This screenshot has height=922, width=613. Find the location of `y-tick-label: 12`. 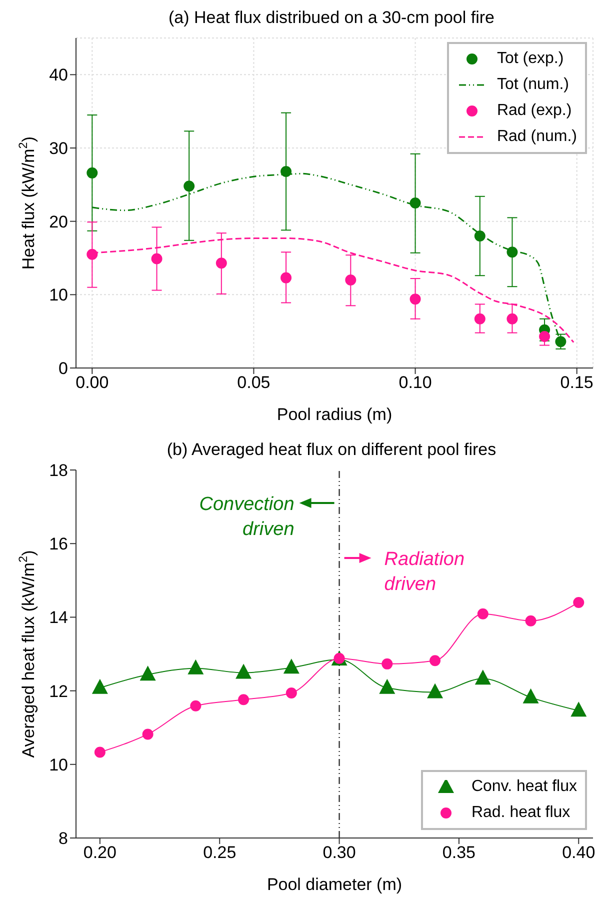

y-tick-label: 12 is located at coordinates (58, 691).